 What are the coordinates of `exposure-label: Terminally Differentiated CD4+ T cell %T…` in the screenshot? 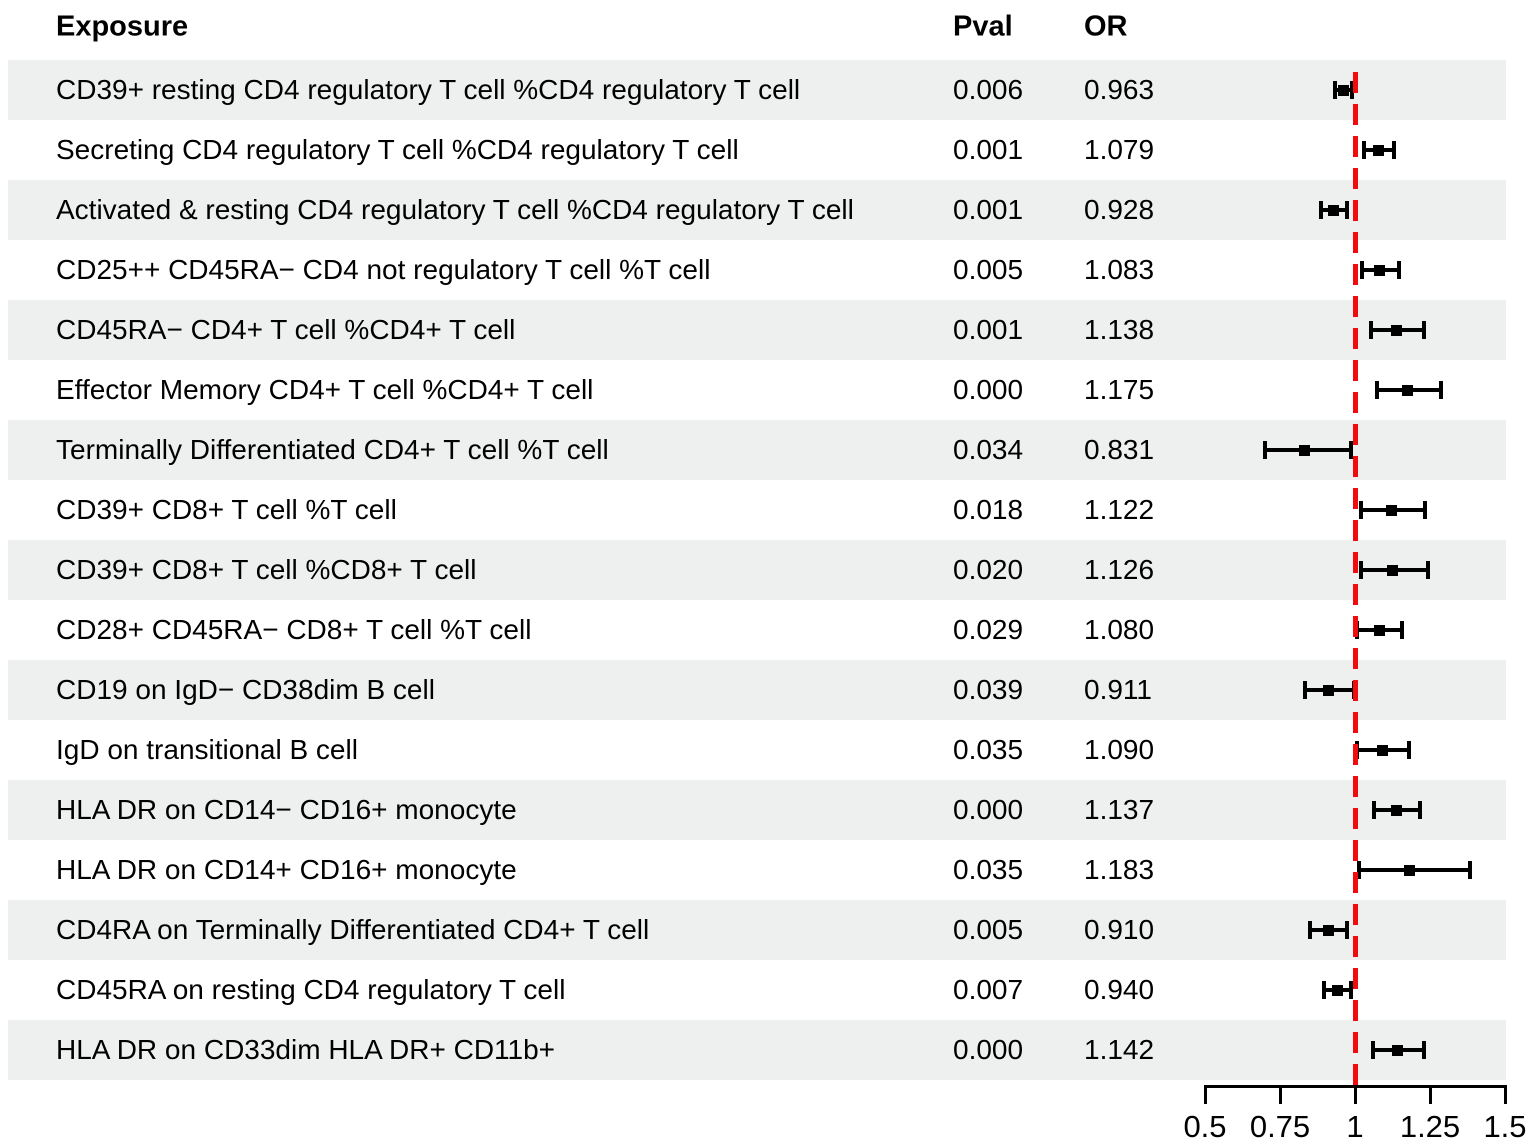 It's located at (332, 449).